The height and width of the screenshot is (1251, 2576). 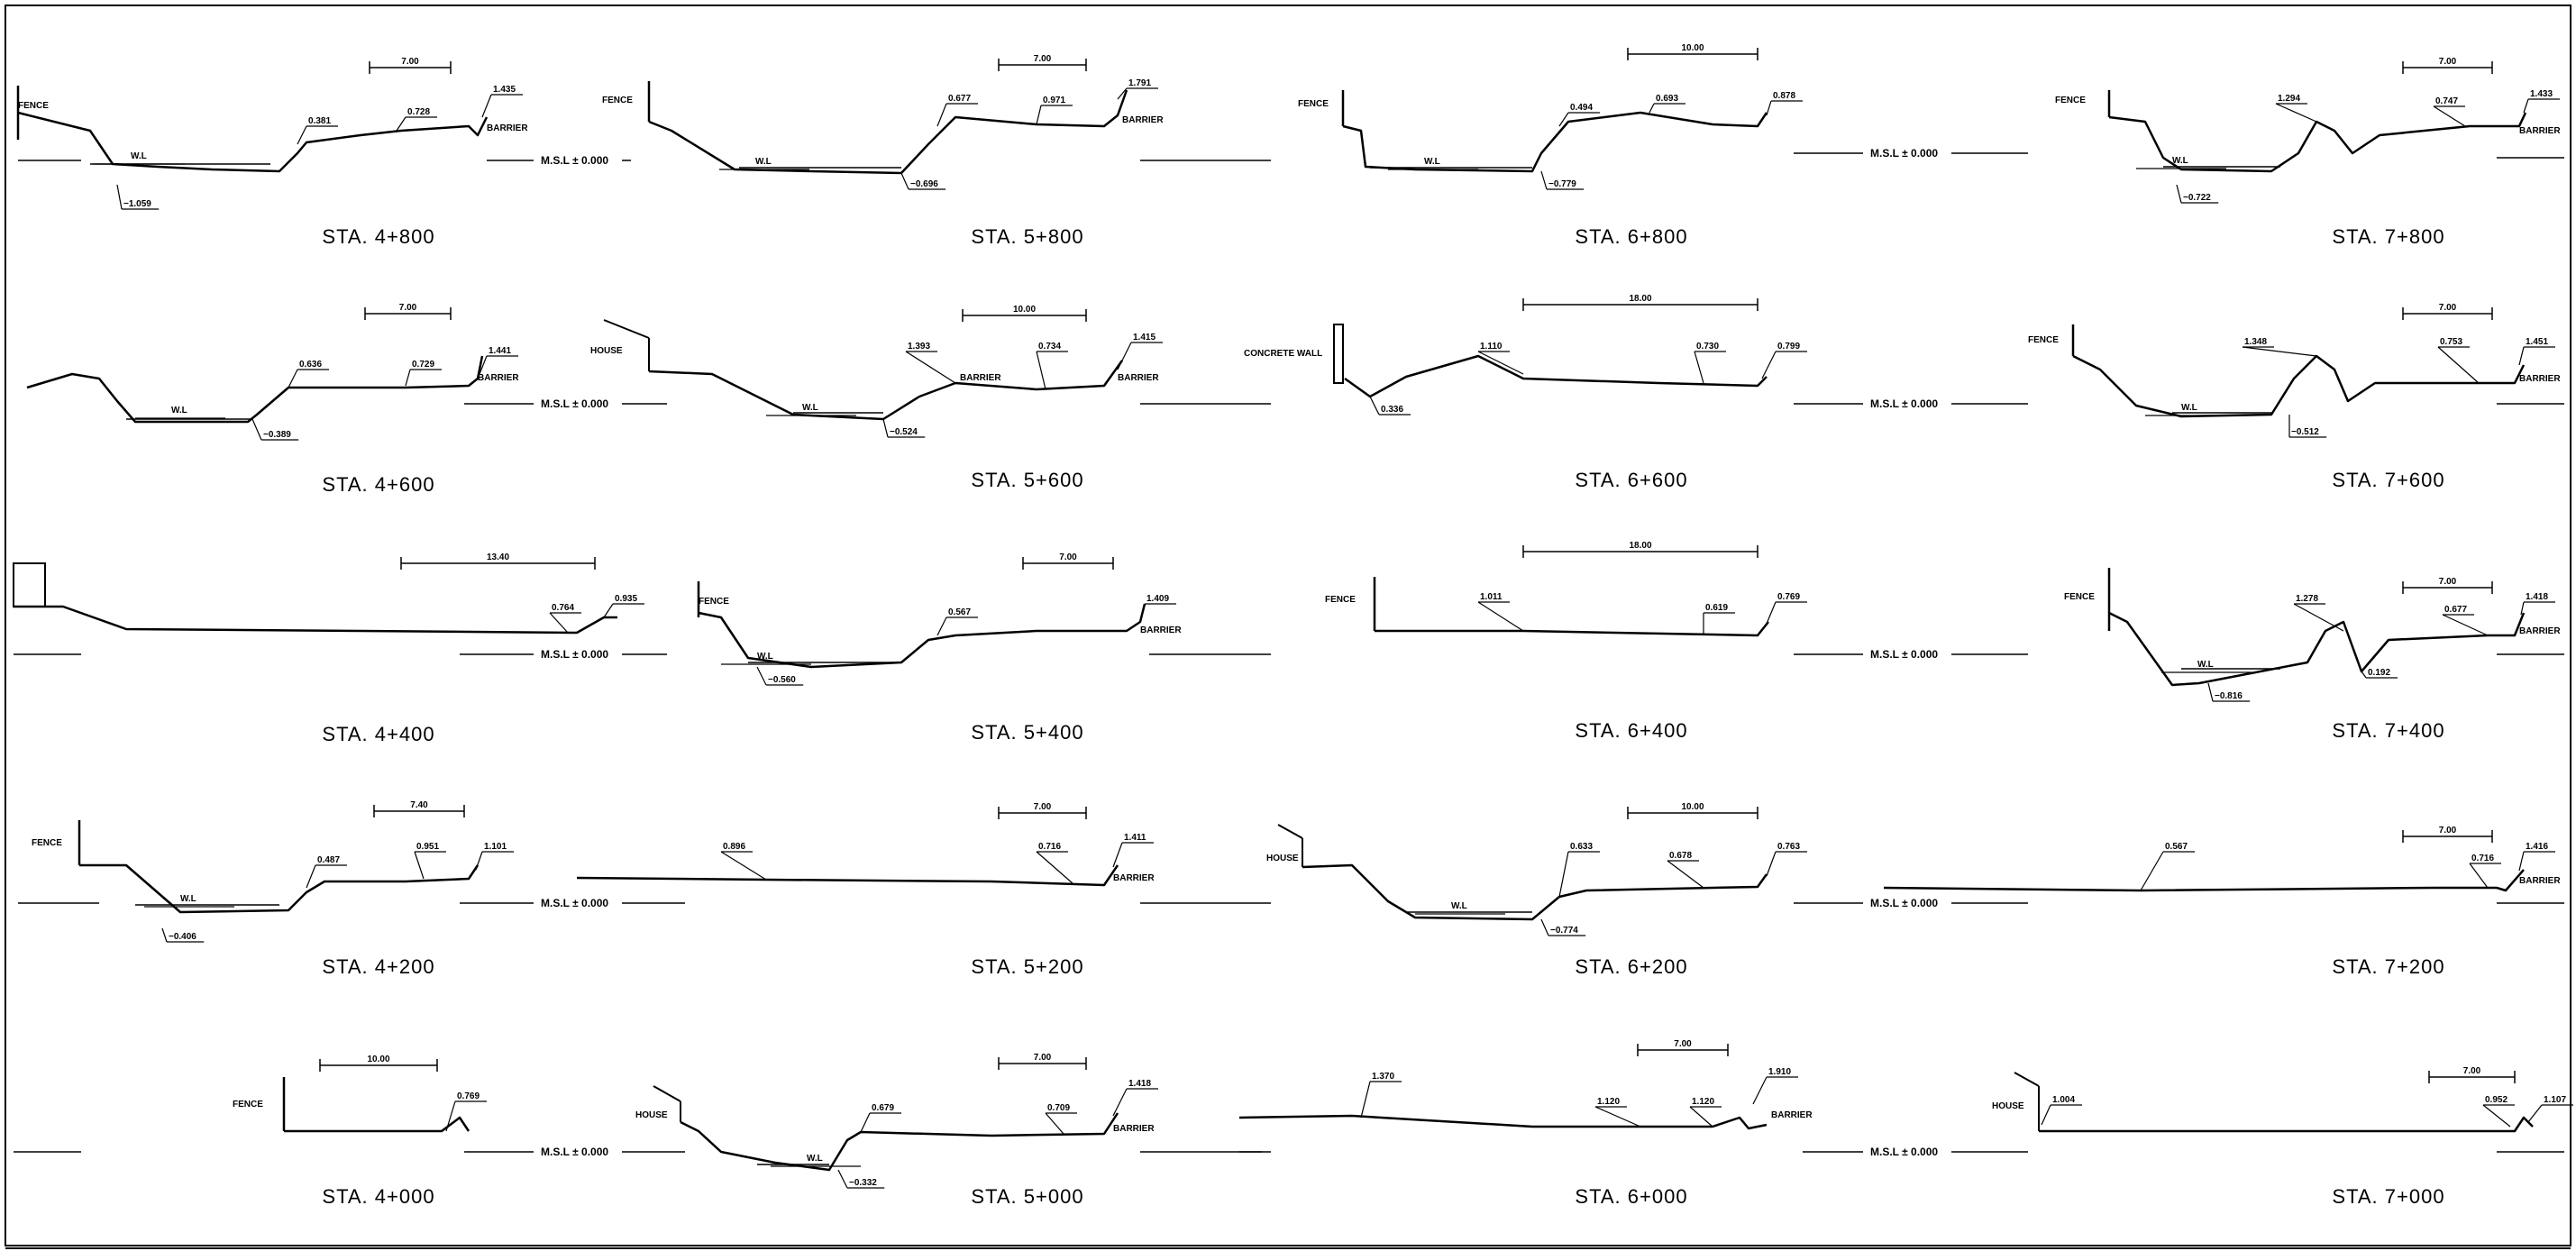 I want to click on elevation-label: 0.763, so click(x=1788, y=847).